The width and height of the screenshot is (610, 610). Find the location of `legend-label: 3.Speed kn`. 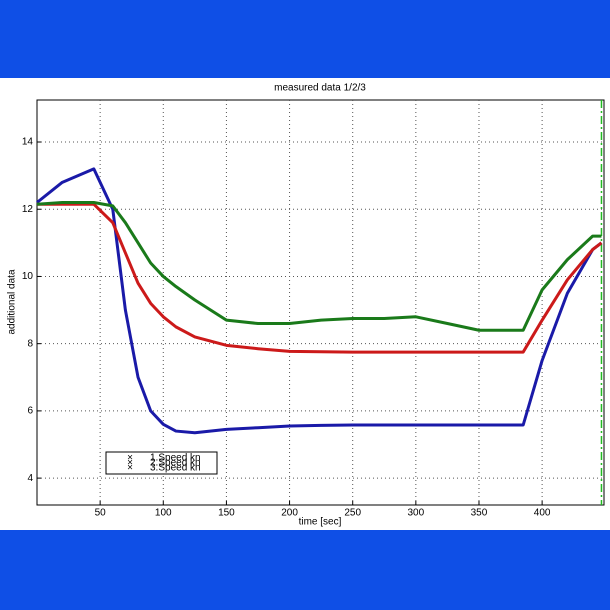

legend-label: 3.Speed kn is located at coordinates (175, 468).